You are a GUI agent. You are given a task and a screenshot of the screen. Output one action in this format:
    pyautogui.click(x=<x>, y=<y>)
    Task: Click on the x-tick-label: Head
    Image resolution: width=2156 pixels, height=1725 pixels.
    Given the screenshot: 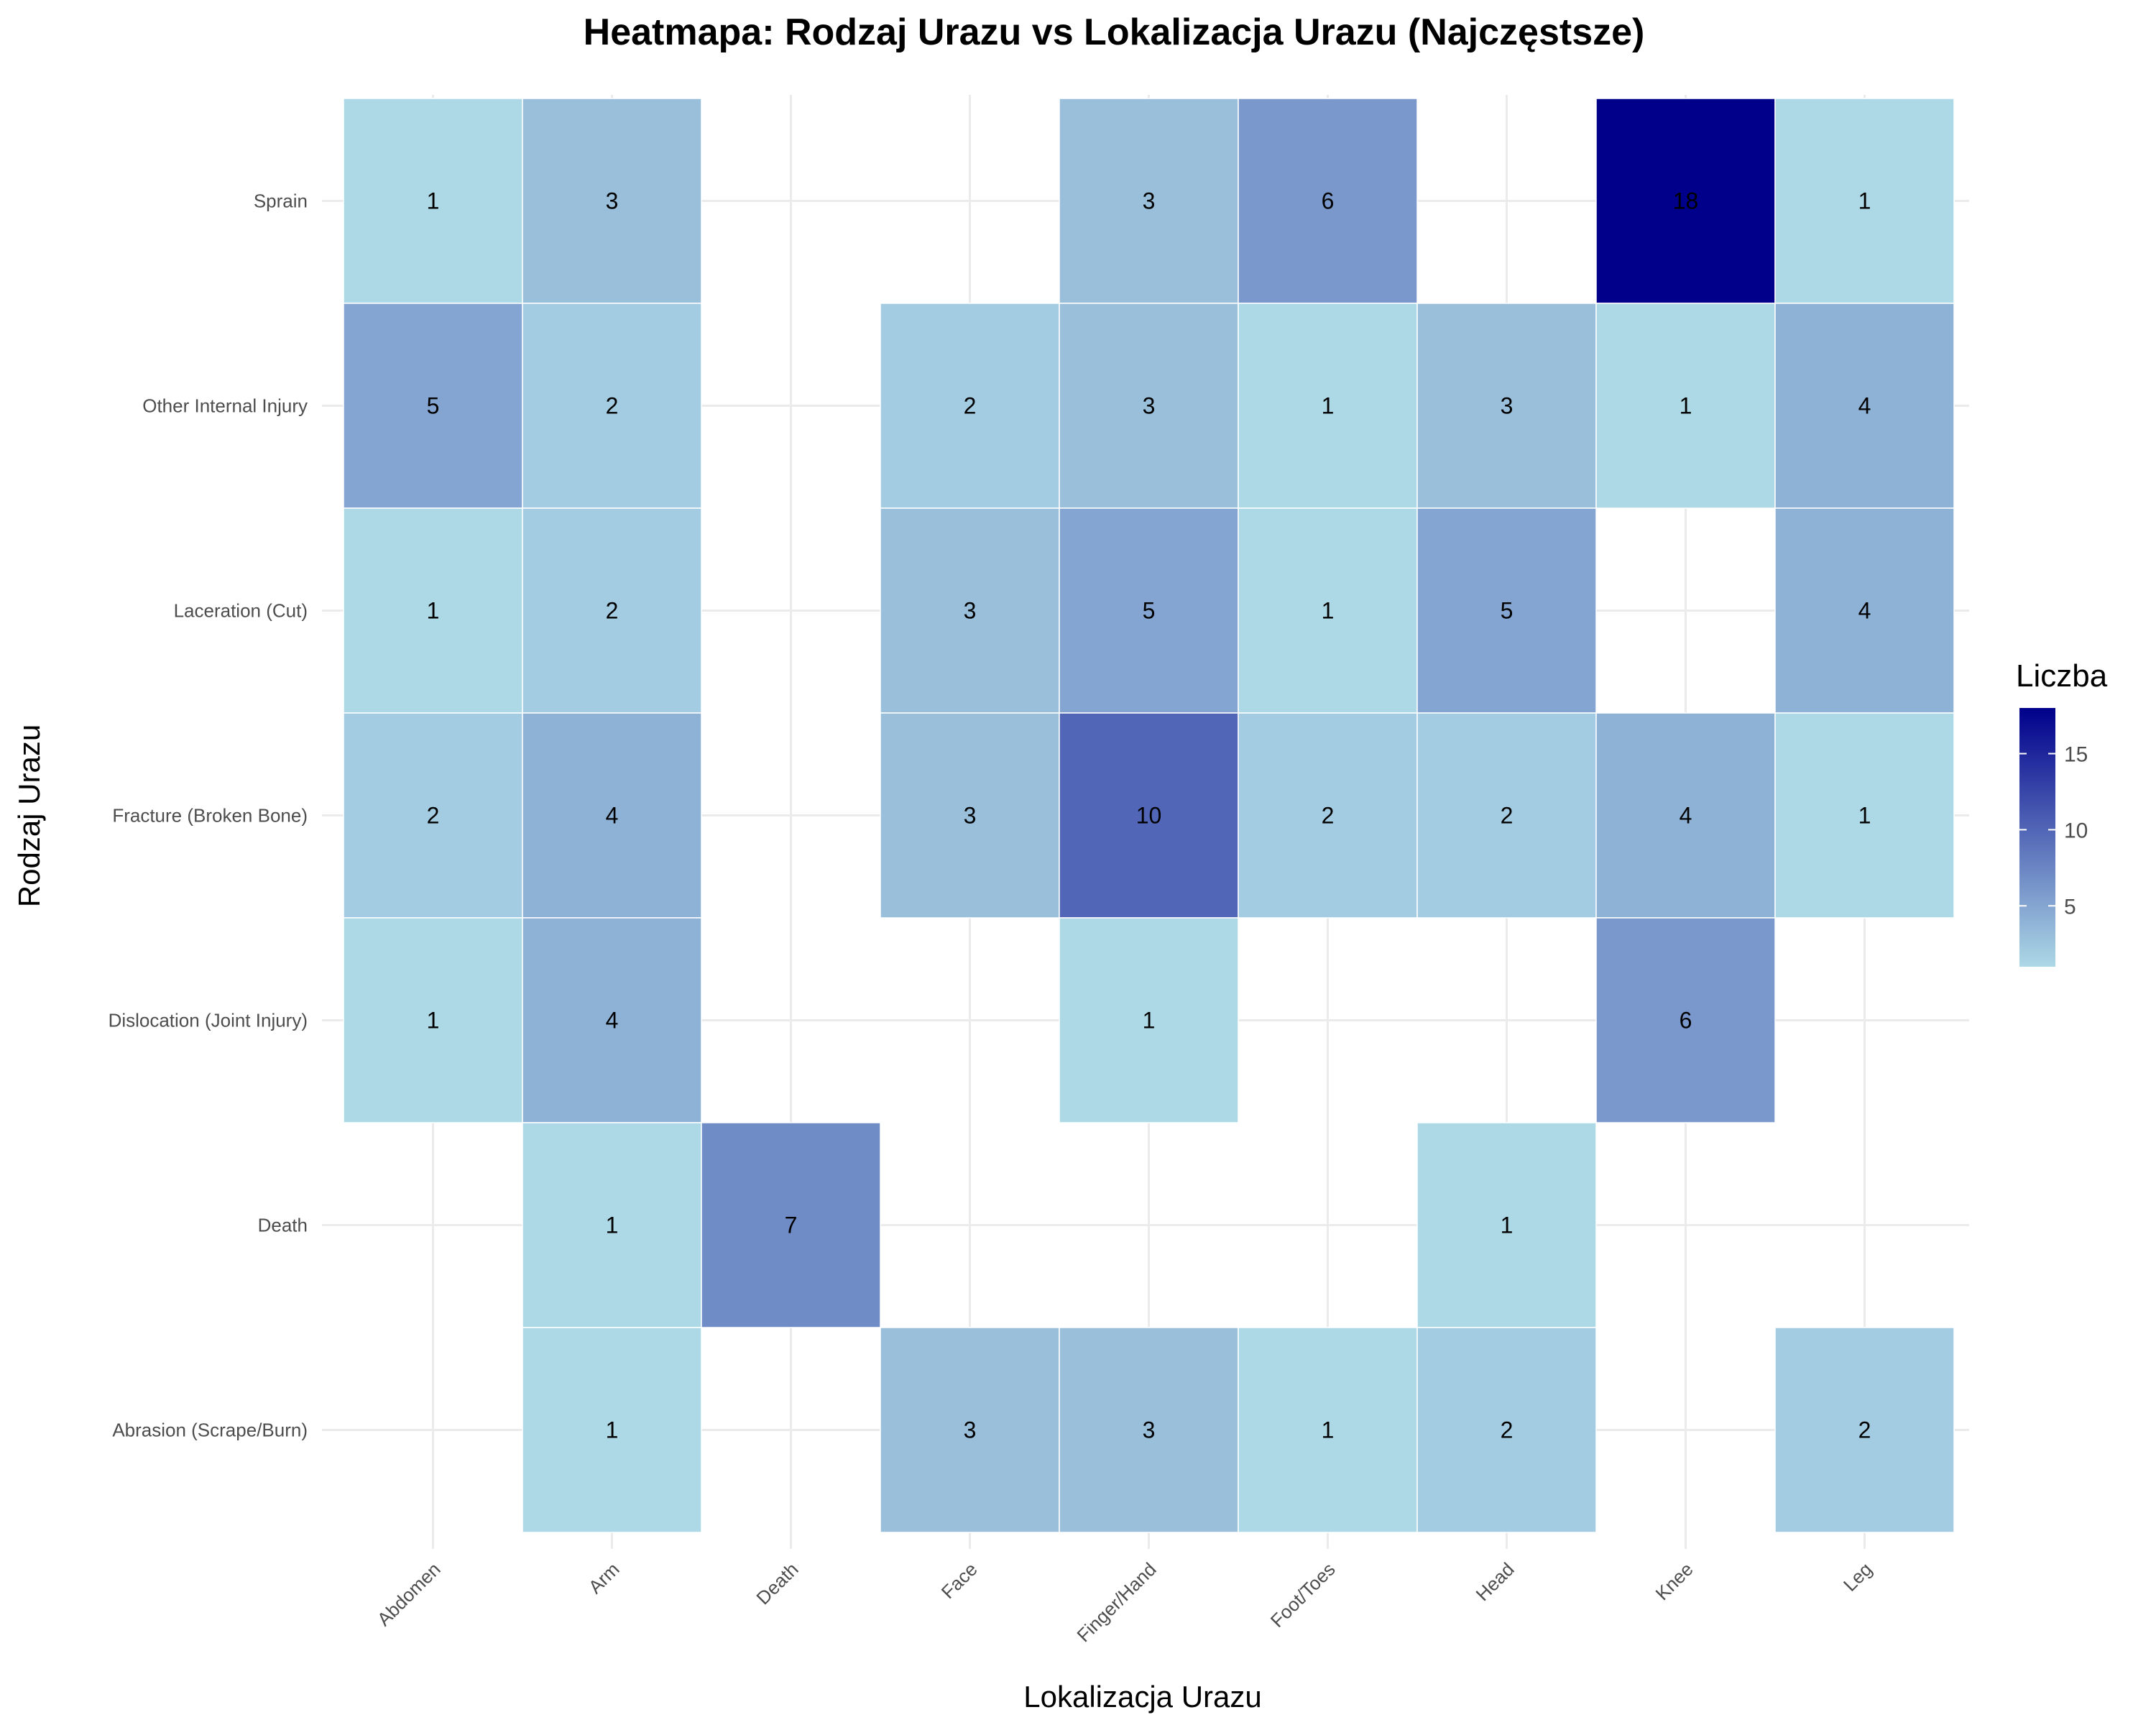 What is the action you would take?
    pyautogui.click(x=1495, y=1581)
    